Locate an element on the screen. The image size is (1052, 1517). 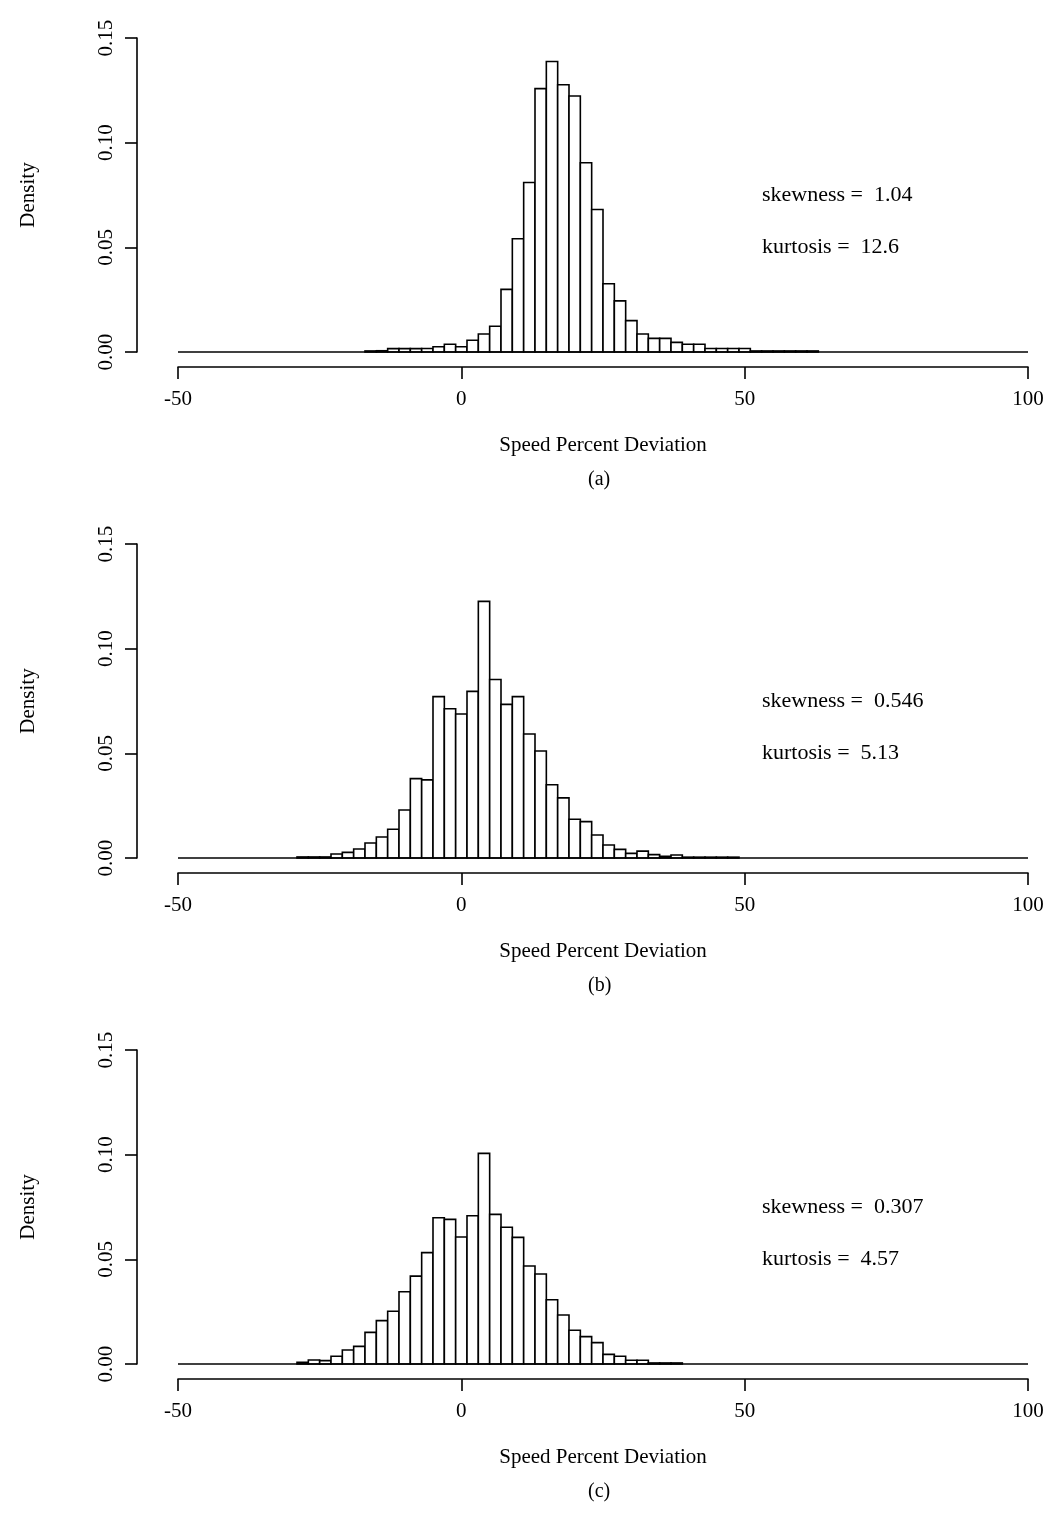
text: (a) is located at coordinates (599, 478).